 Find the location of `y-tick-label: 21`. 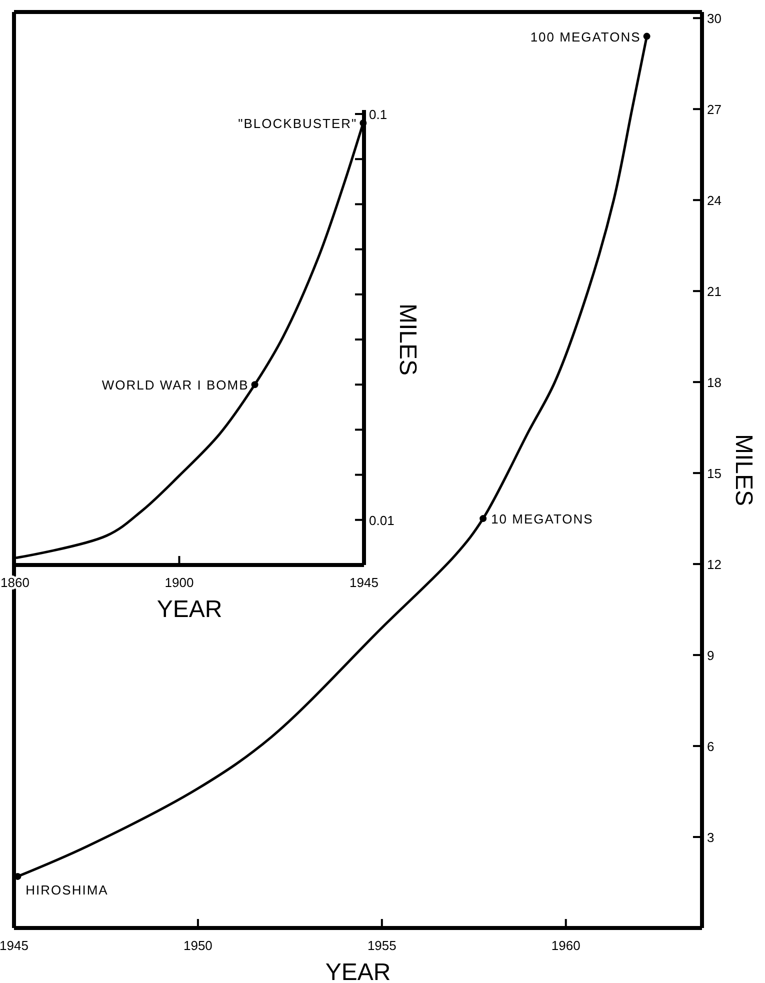

y-tick-label: 21 is located at coordinates (714, 292).